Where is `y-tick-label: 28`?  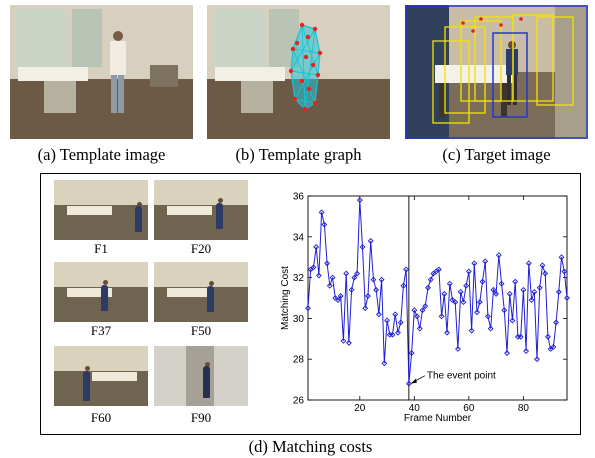
y-tick-label: 28 is located at coordinates (299, 360).